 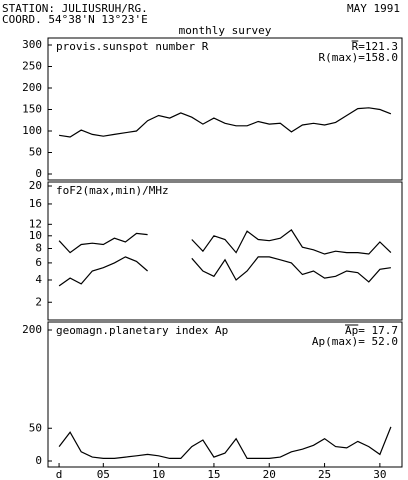 What do you see at coordinates (269, 474) in the screenshot?
I see `x-tick-label: 20` at bounding box center [269, 474].